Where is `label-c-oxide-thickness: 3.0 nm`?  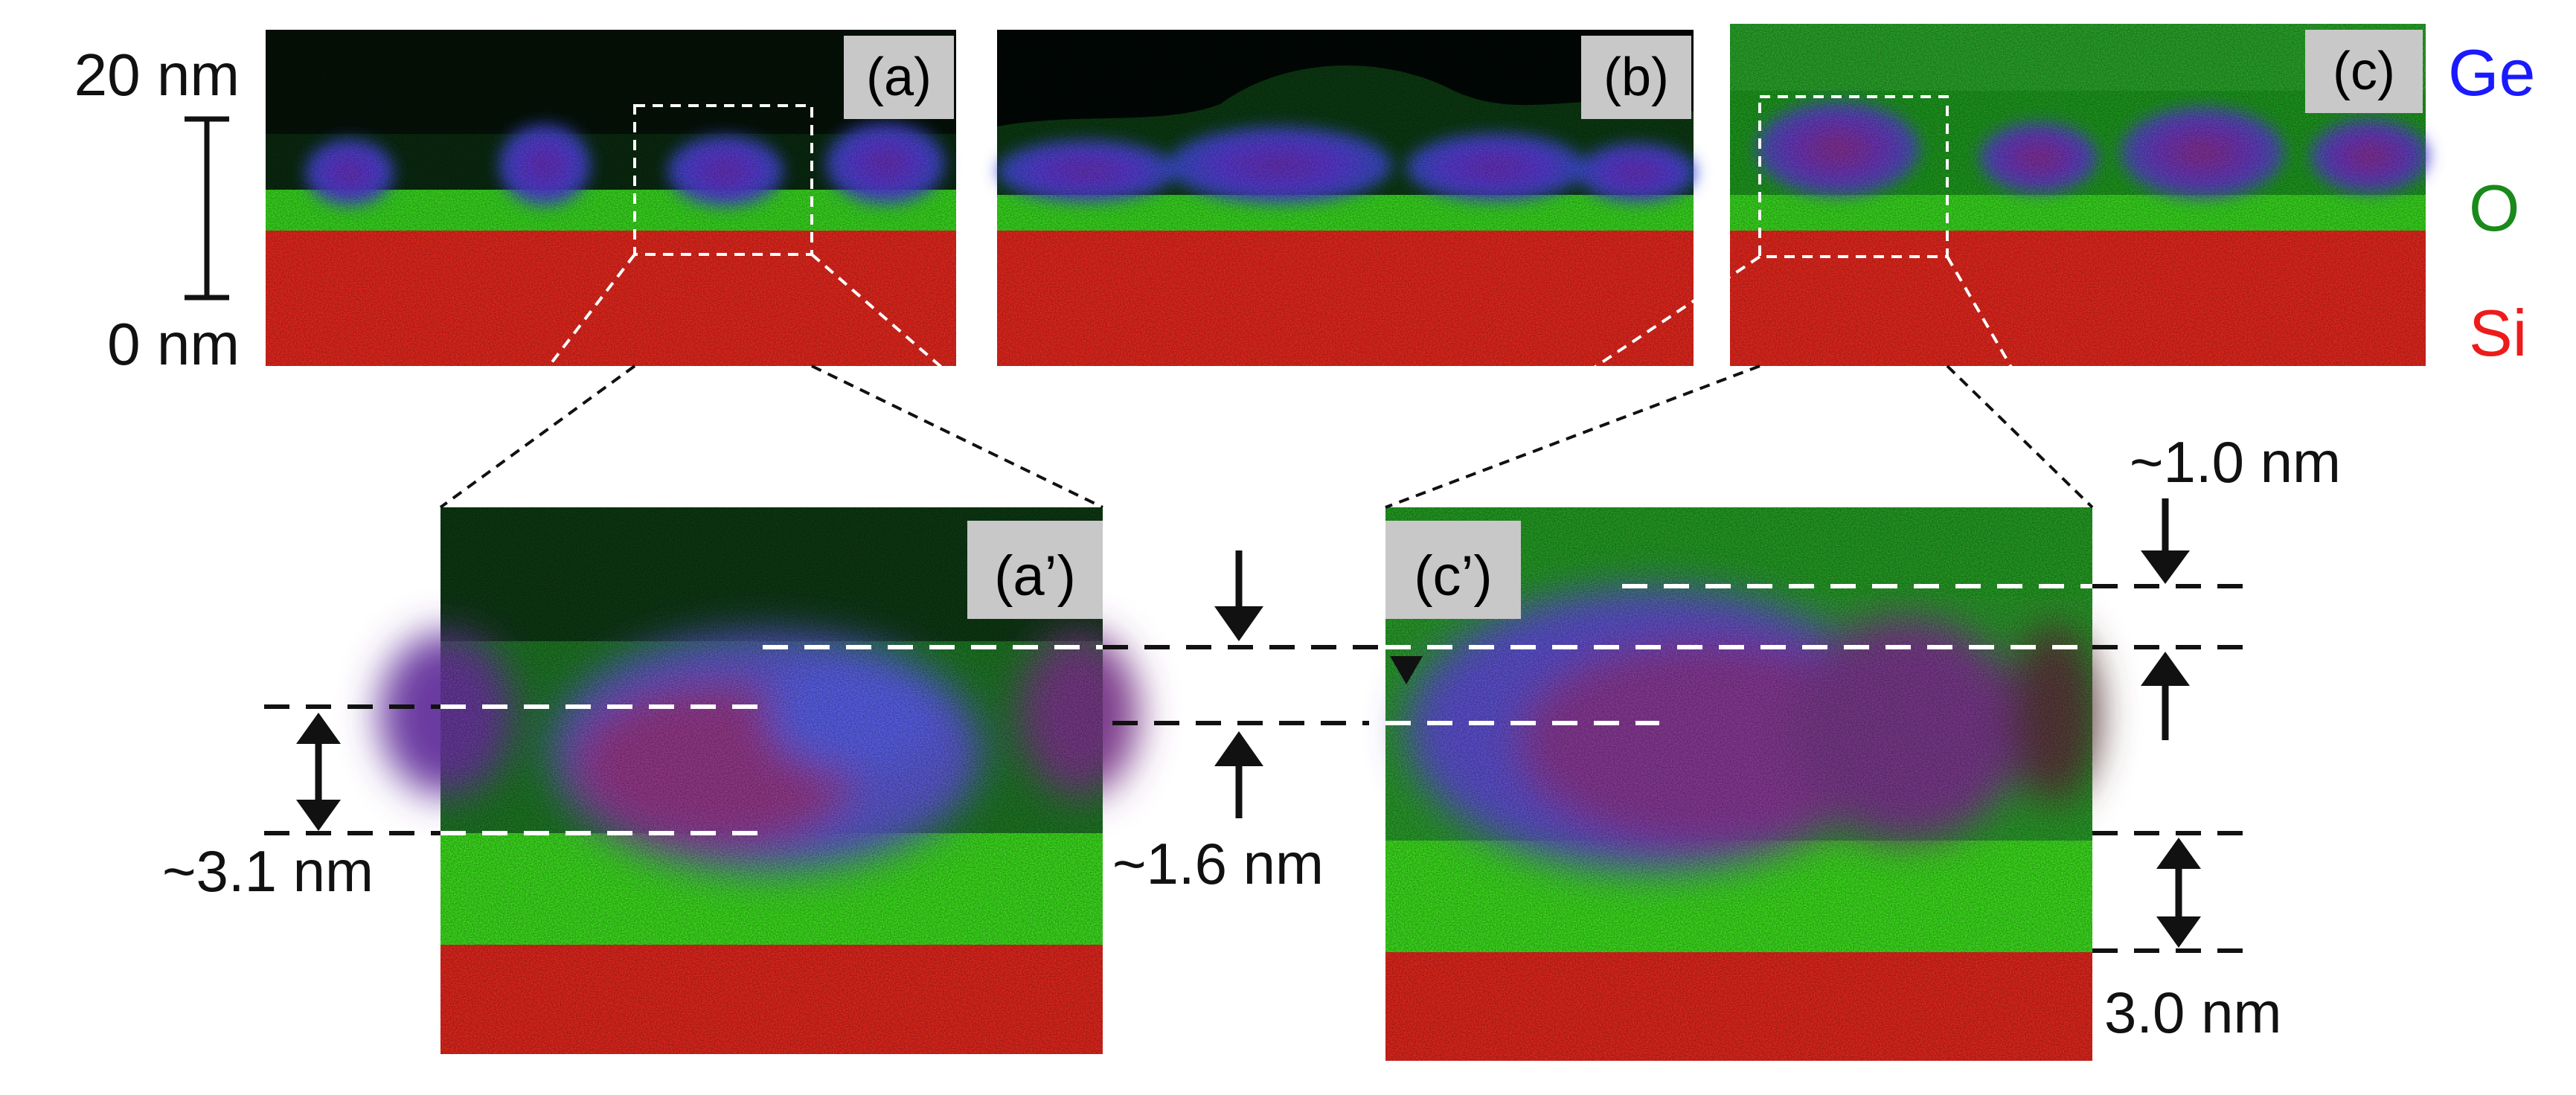 label-c-oxide-thickness: 3.0 nm is located at coordinates (2192, 1013).